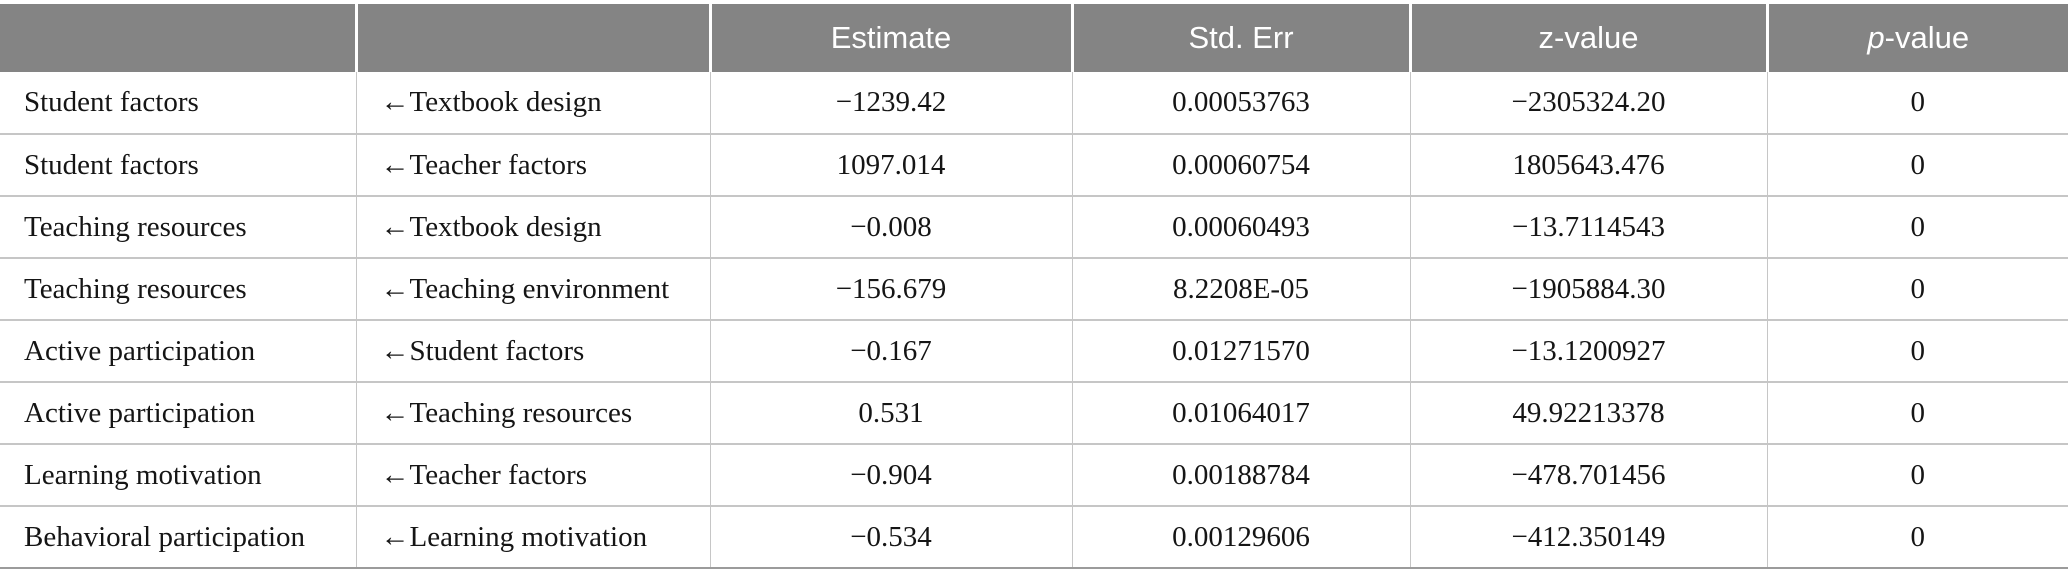 Image resolution: width=2068 pixels, height=588 pixels. I want to click on cell-std-err: 0.00060754, so click(1241, 165).